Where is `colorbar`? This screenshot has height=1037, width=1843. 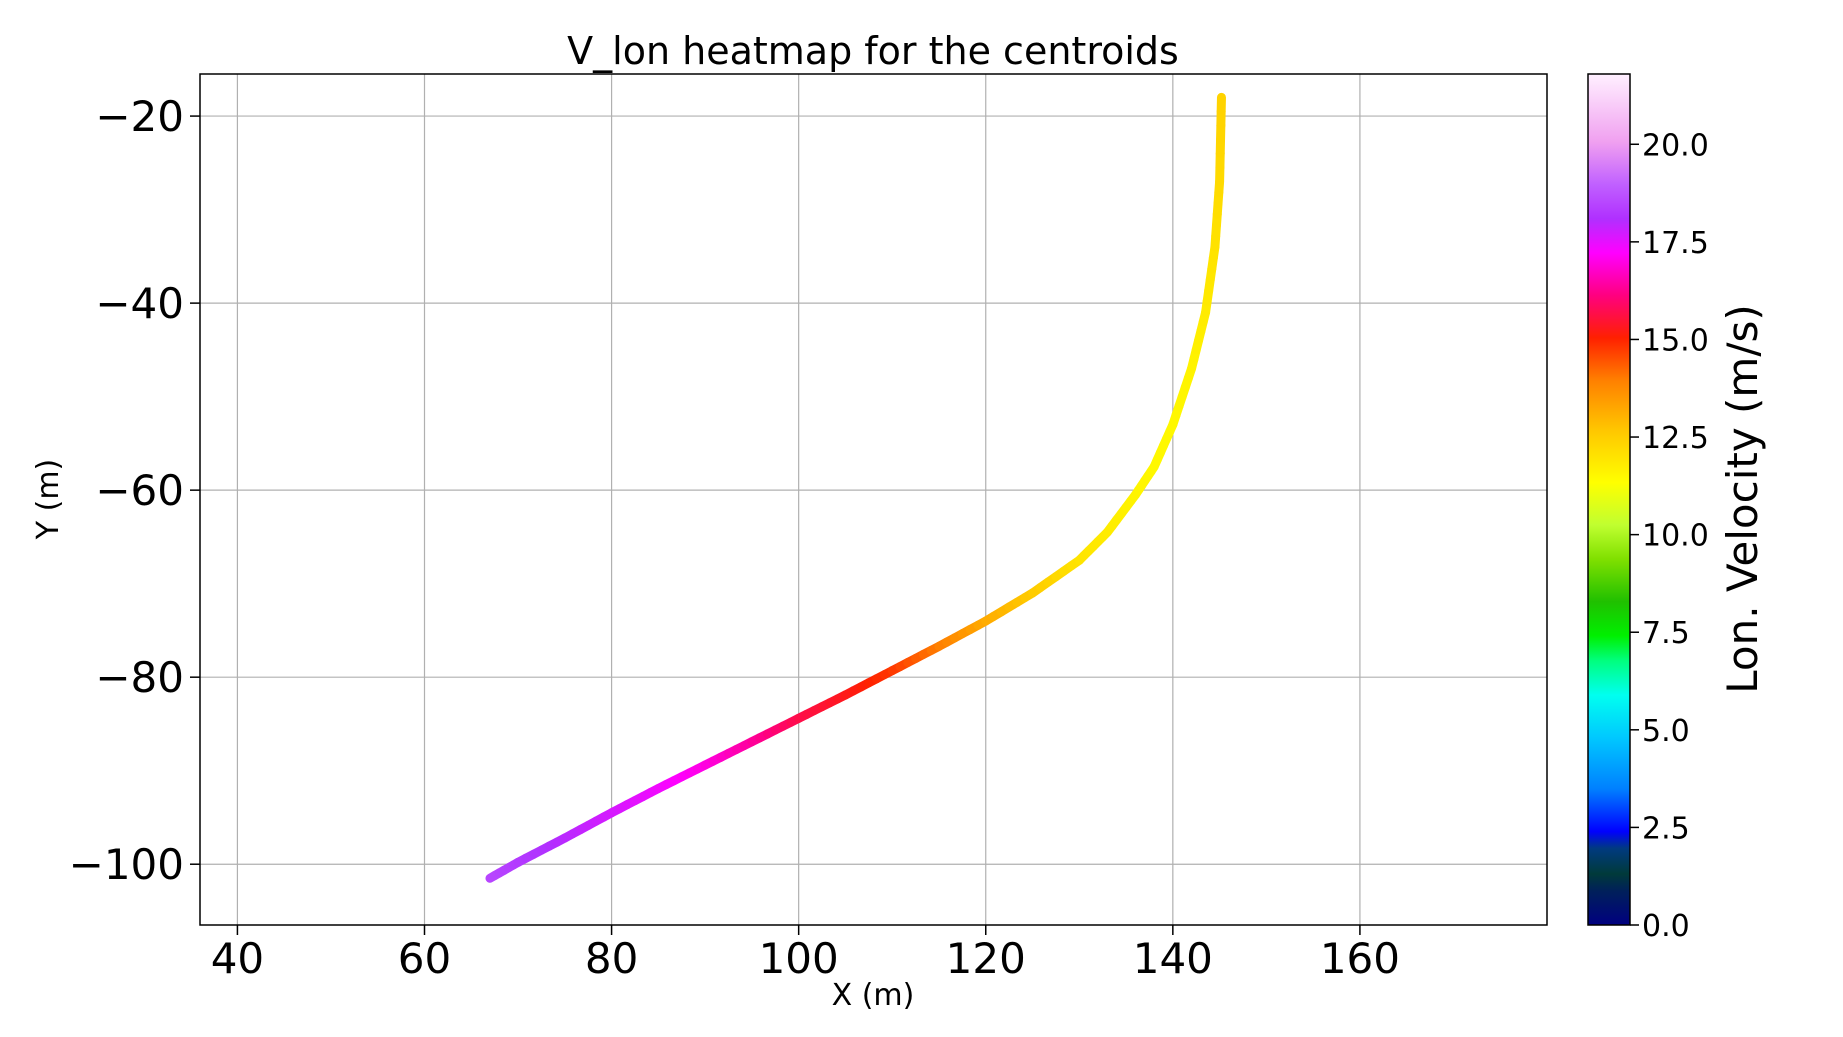 colorbar is located at coordinates (1609, 499).